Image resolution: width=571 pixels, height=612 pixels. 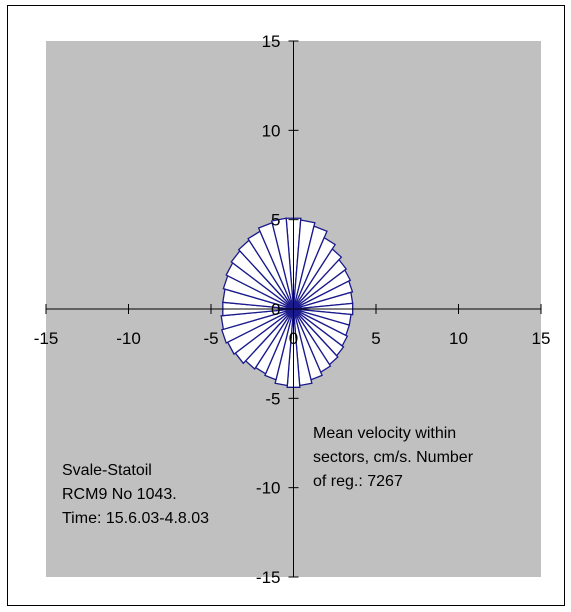 What do you see at coordinates (135, 518) in the screenshot?
I see `station-info-line-3: Time: 15.6.03-4.8.03` at bounding box center [135, 518].